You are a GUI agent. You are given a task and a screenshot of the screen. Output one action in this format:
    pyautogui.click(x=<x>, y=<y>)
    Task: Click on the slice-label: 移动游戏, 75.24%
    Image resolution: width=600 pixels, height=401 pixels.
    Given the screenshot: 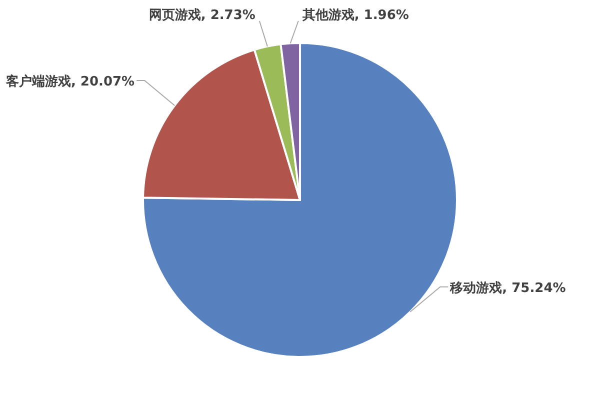 What is the action you would take?
    pyautogui.click(x=507, y=288)
    